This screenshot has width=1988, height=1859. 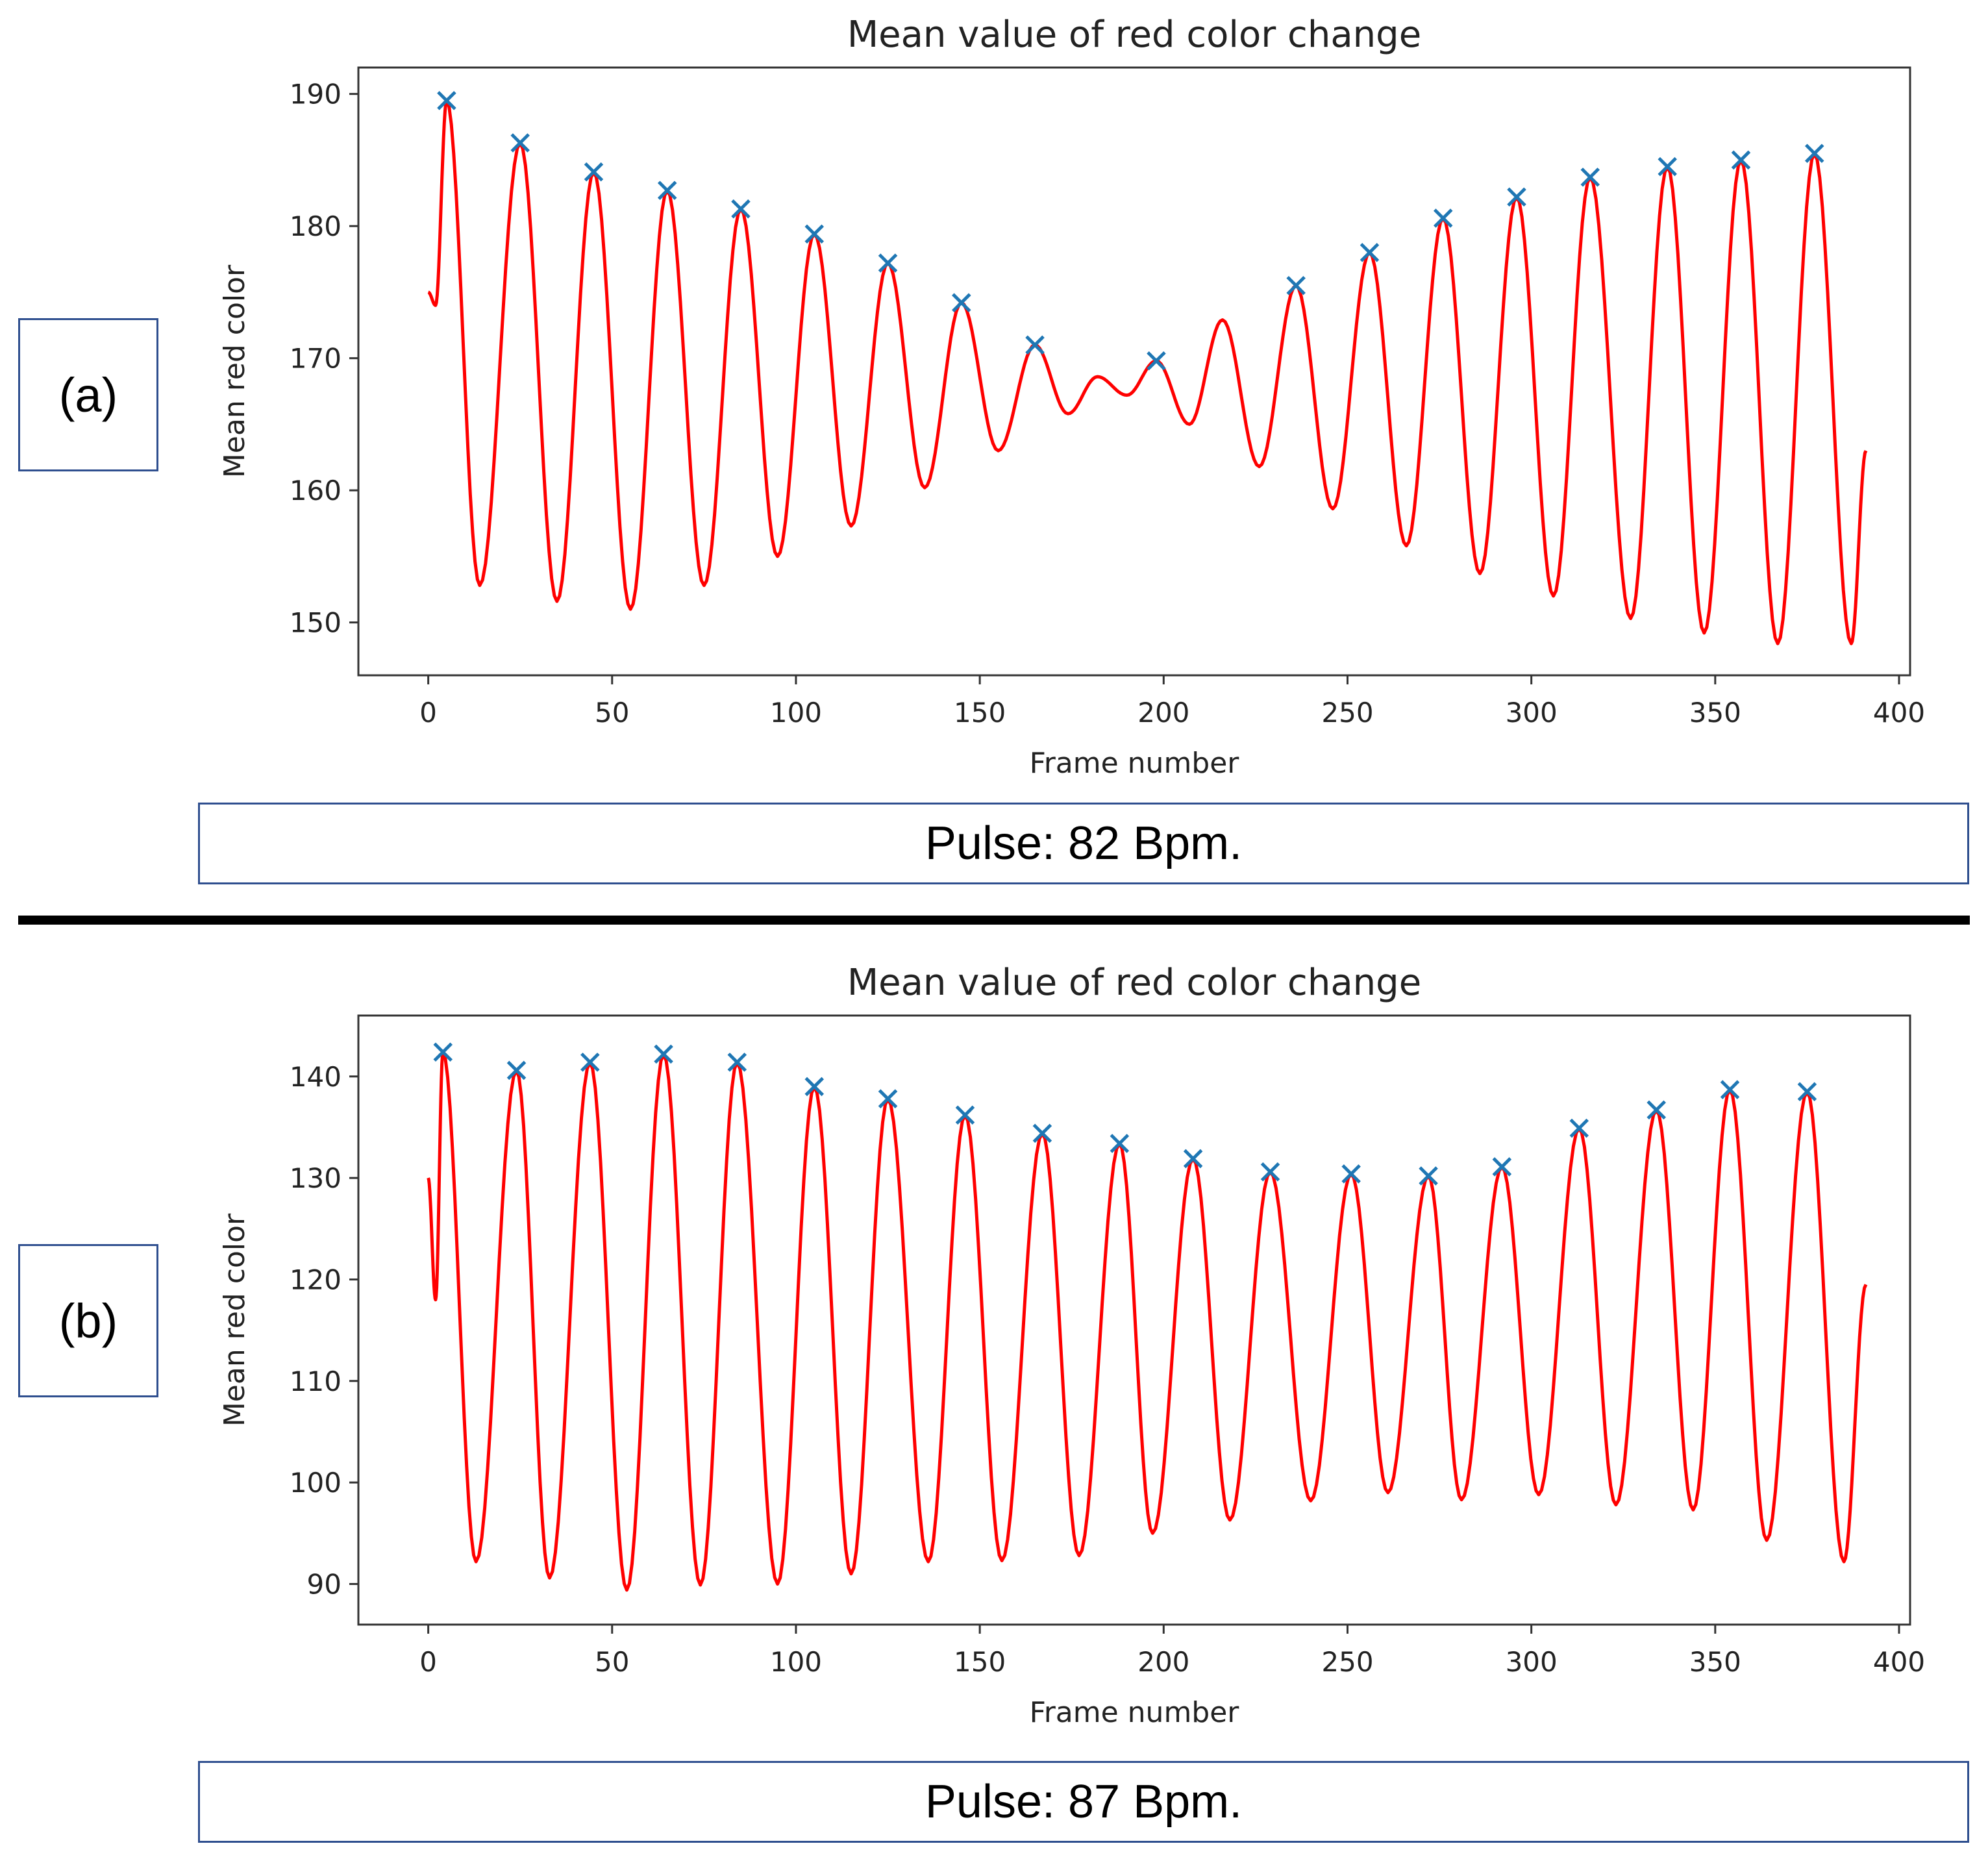 What do you see at coordinates (316, 1483) in the screenshot?
I see `y-tick-label: 100` at bounding box center [316, 1483].